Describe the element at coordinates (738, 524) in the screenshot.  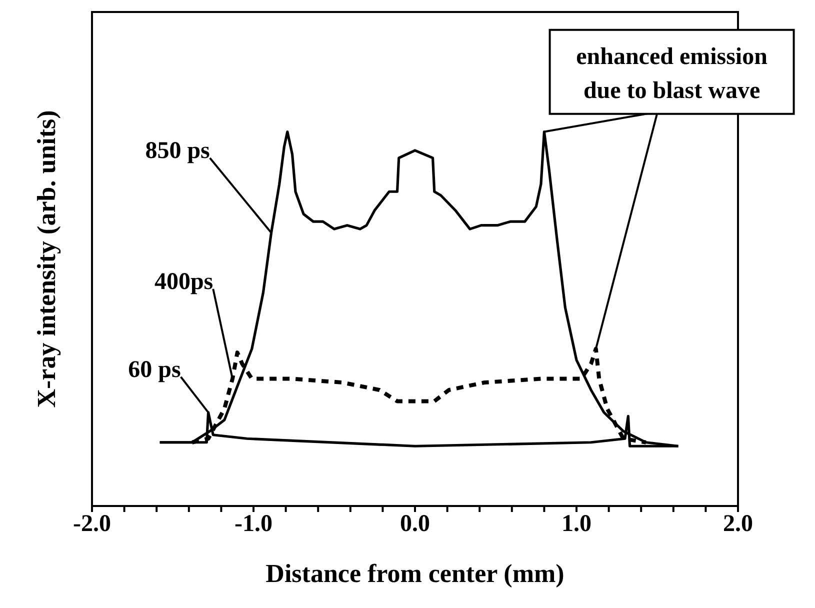
I see `x-tick-label: 2.0` at that location.